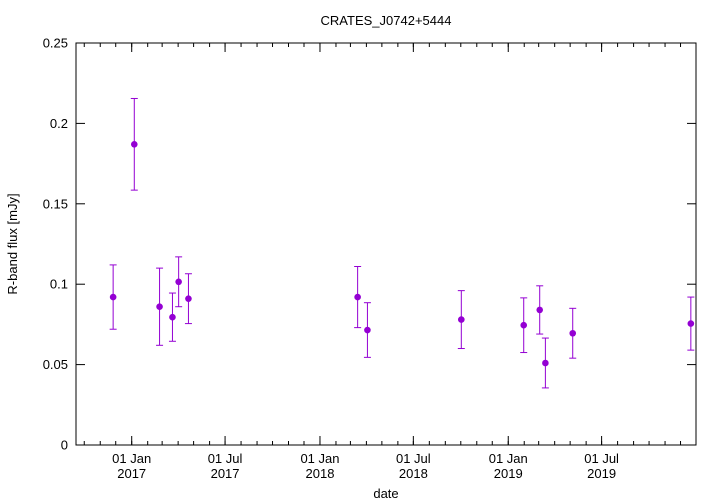 The width and height of the screenshot is (720, 504). Describe the element at coordinates (55, 43) in the screenshot. I see `y-tick-label: 0.25` at that location.